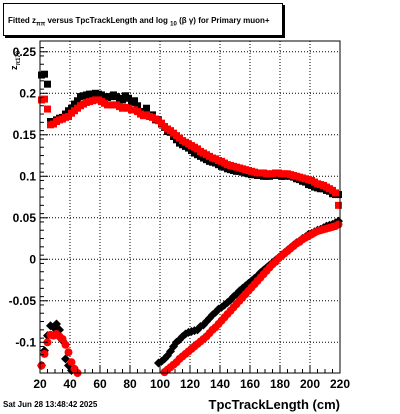  Describe the element at coordinates (14, 68) in the screenshot. I see `y-axis-label-main: z` at that location.